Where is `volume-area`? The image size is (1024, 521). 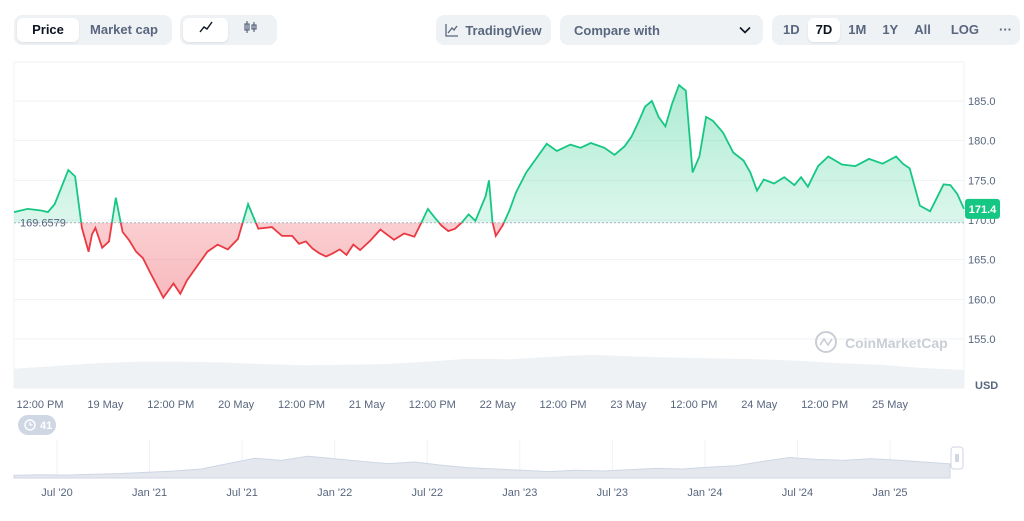 volume-area is located at coordinates (489, 371).